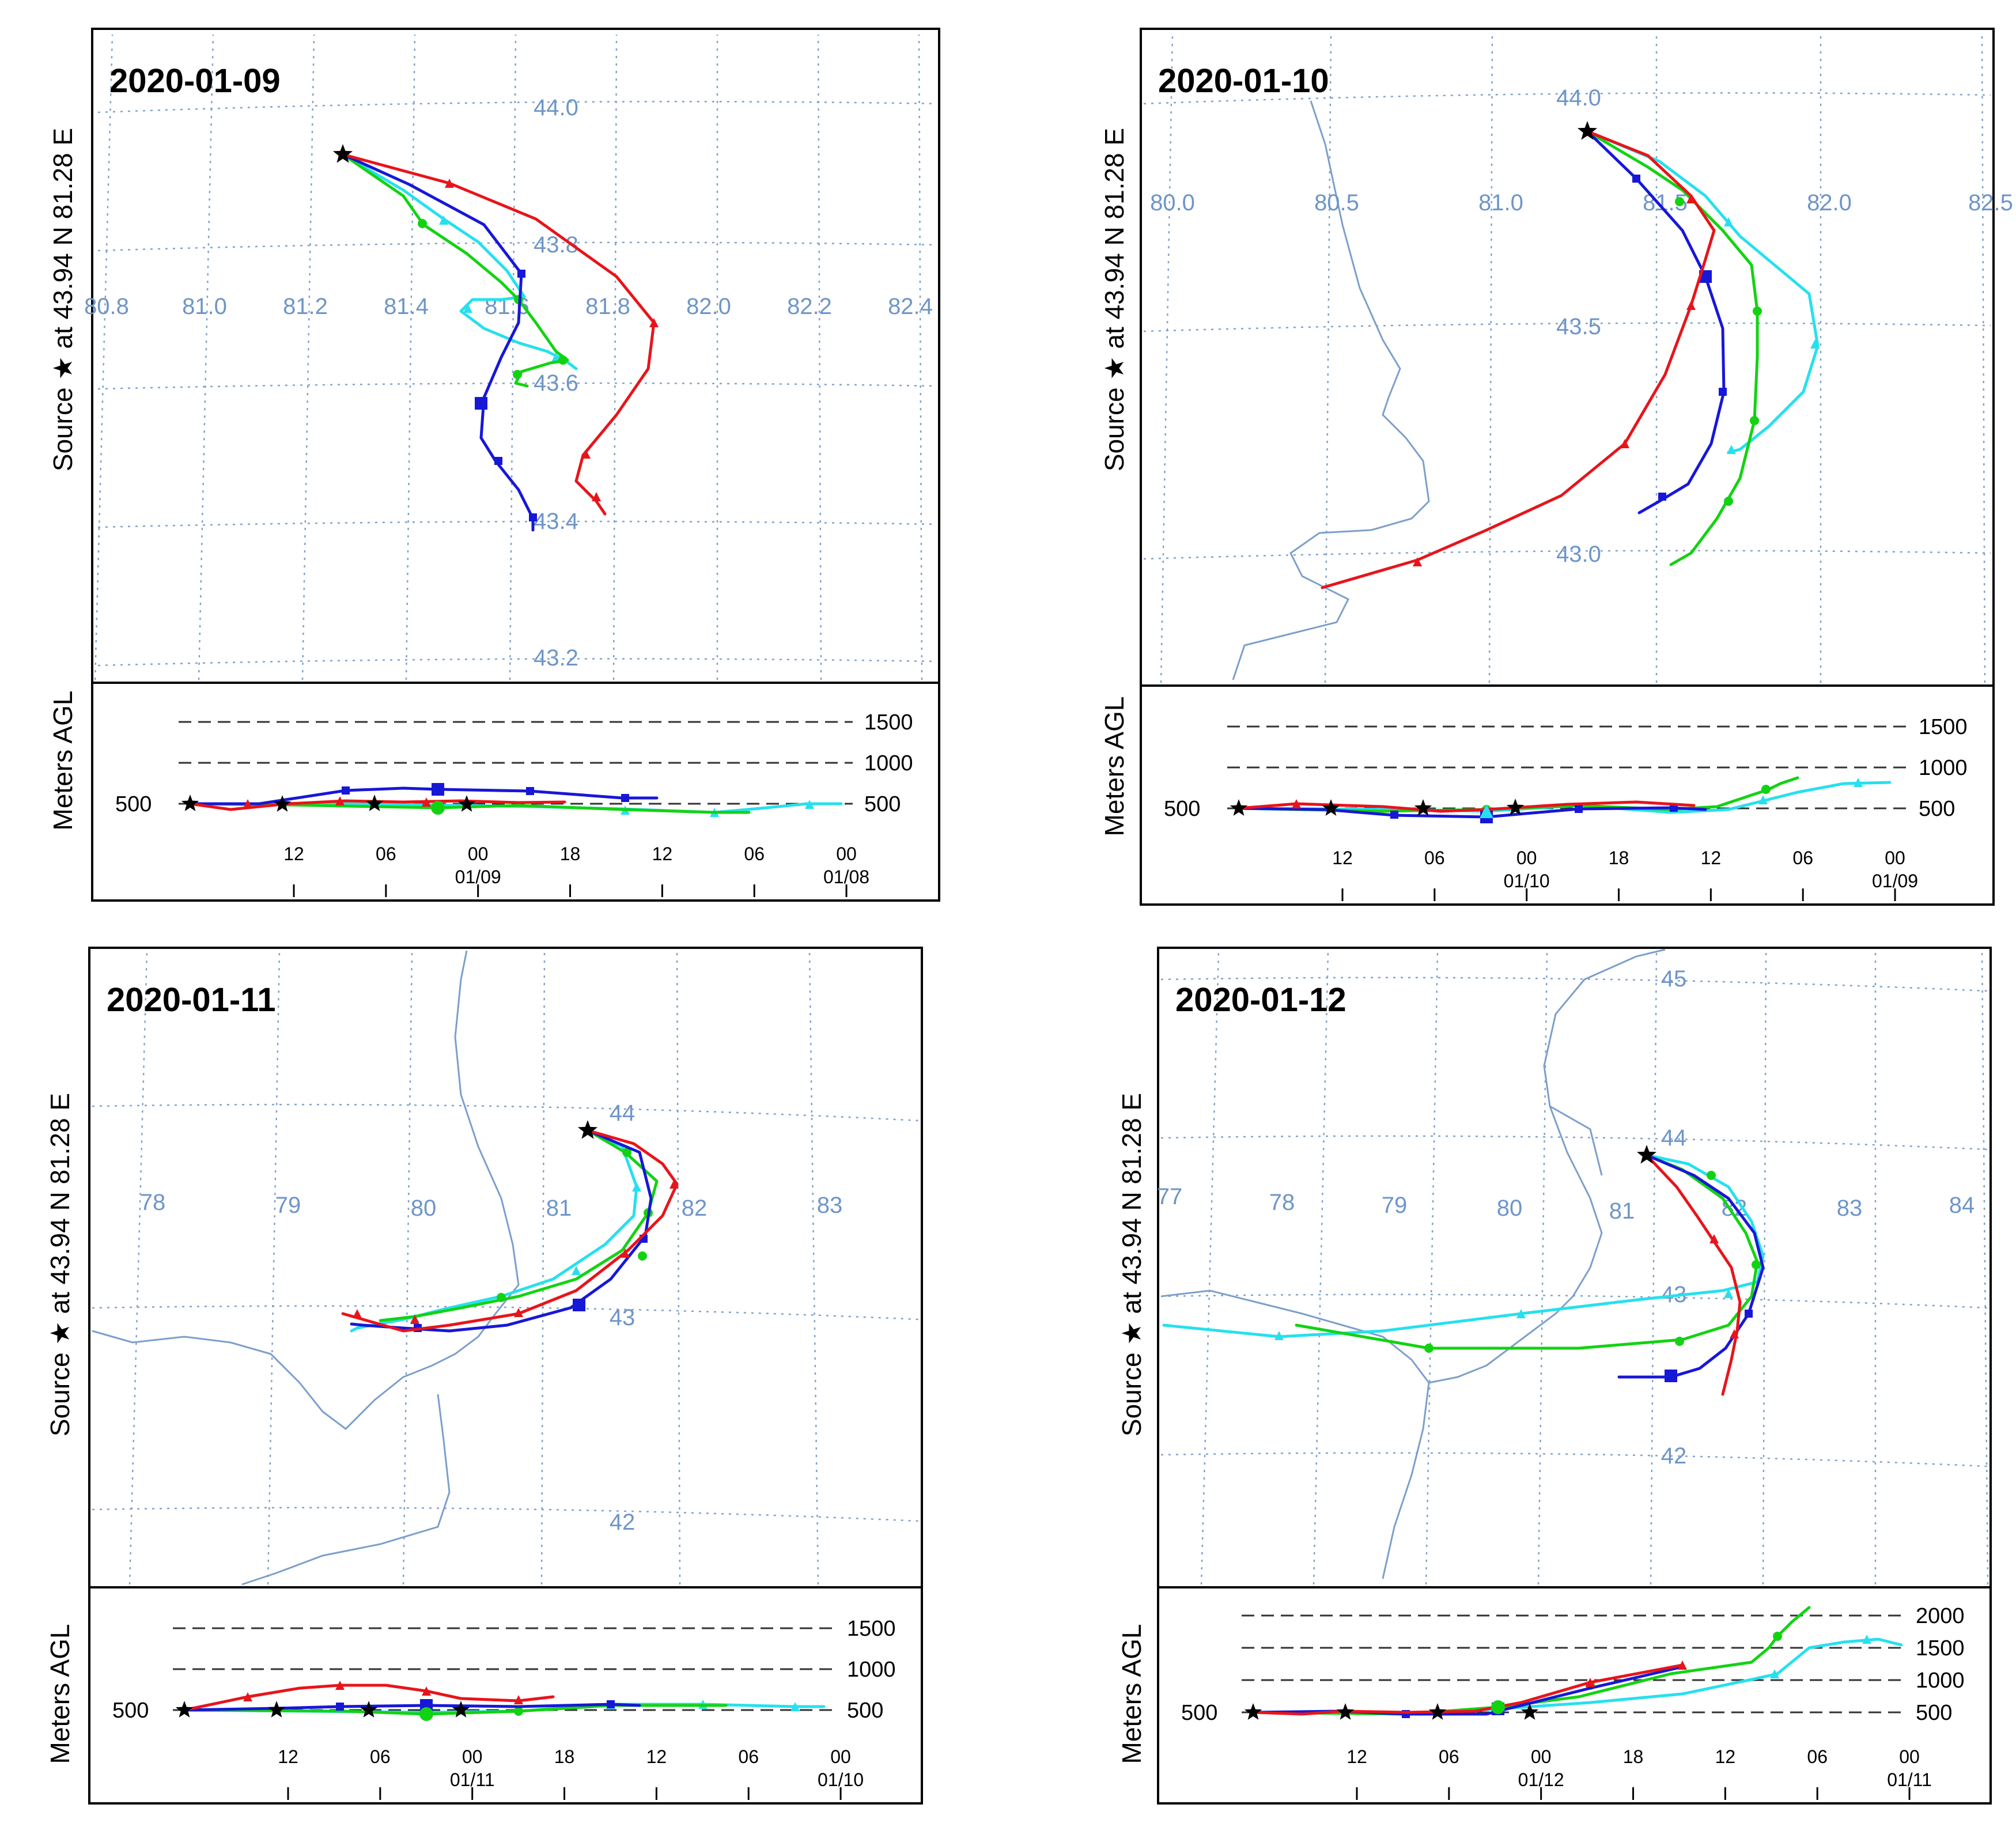 Image resolution: width=2016 pixels, height=1827 pixels. What do you see at coordinates (1578, 98) in the screenshot?
I see `latitude-label: 44.0` at bounding box center [1578, 98].